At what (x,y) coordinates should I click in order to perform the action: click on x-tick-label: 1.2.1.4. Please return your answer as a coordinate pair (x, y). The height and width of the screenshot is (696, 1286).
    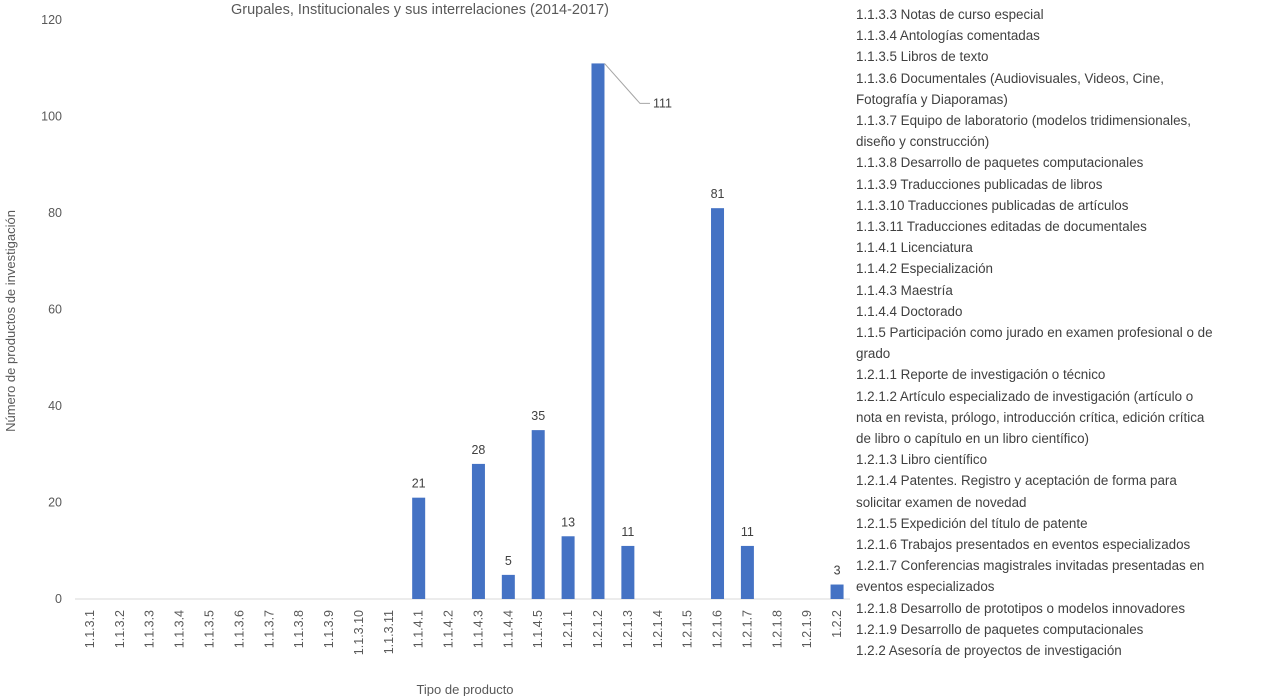
    Looking at the image, I should click on (658, 629).